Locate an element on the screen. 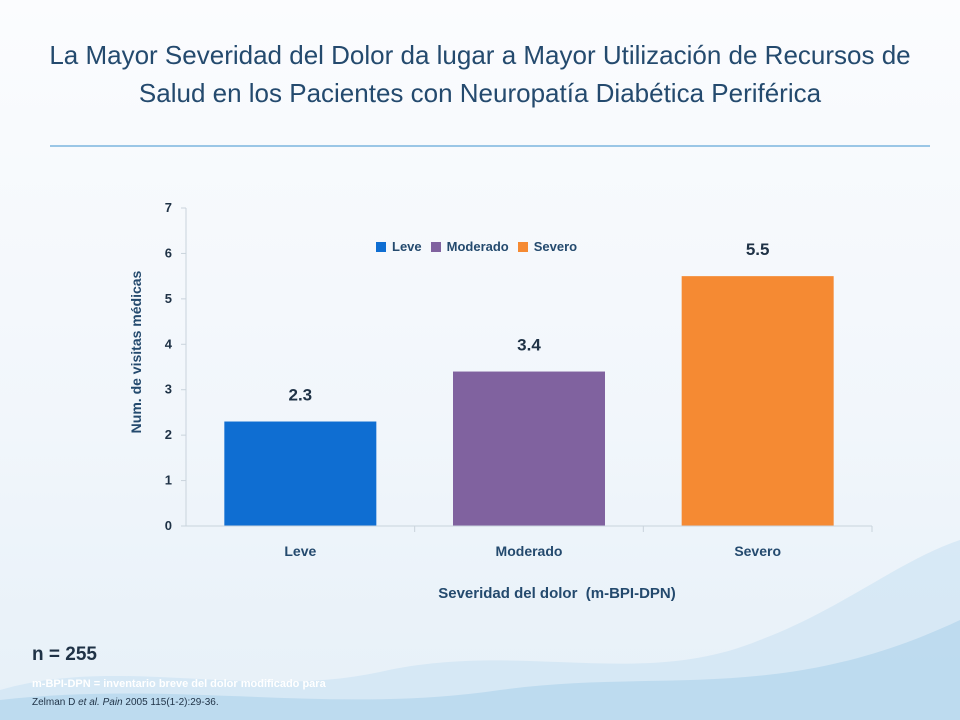 The width and height of the screenshot is (960, 720). citation-italic: et al. Pain is located at coordinates (100, 702).